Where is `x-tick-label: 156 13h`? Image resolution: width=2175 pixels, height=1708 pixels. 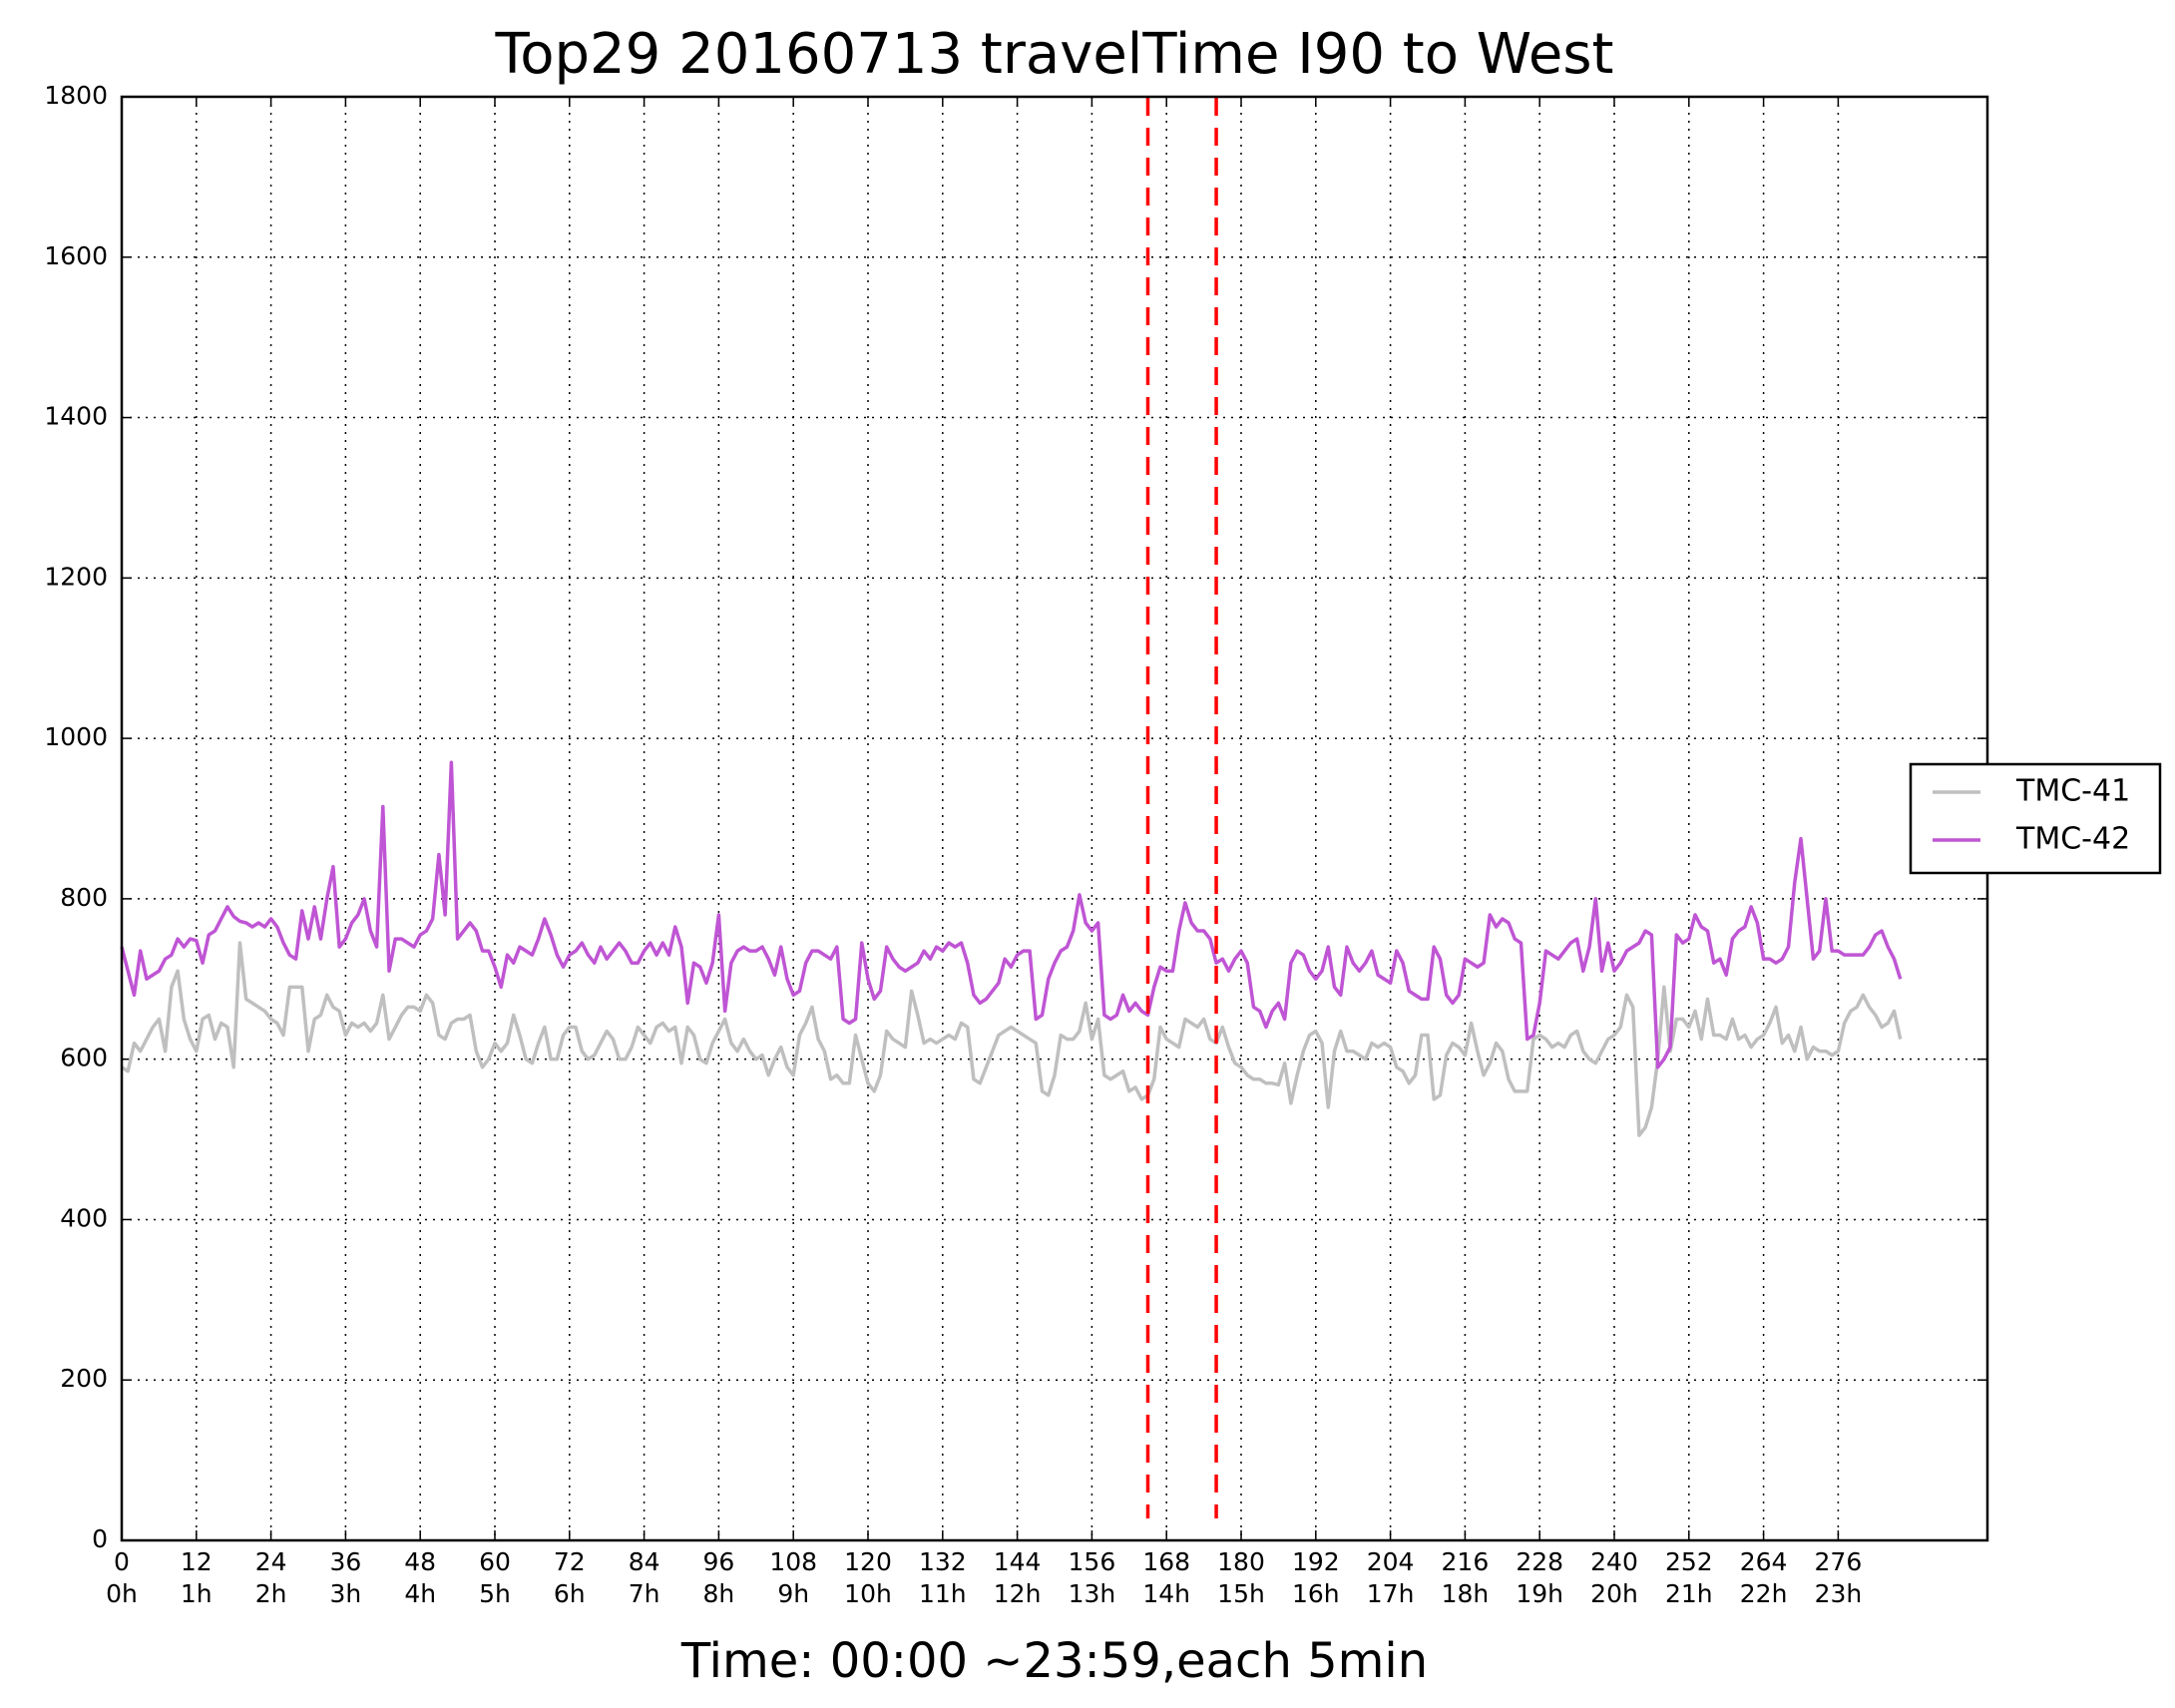 x-tick-label: 156 13h is located at coordinates (1092, 1577).